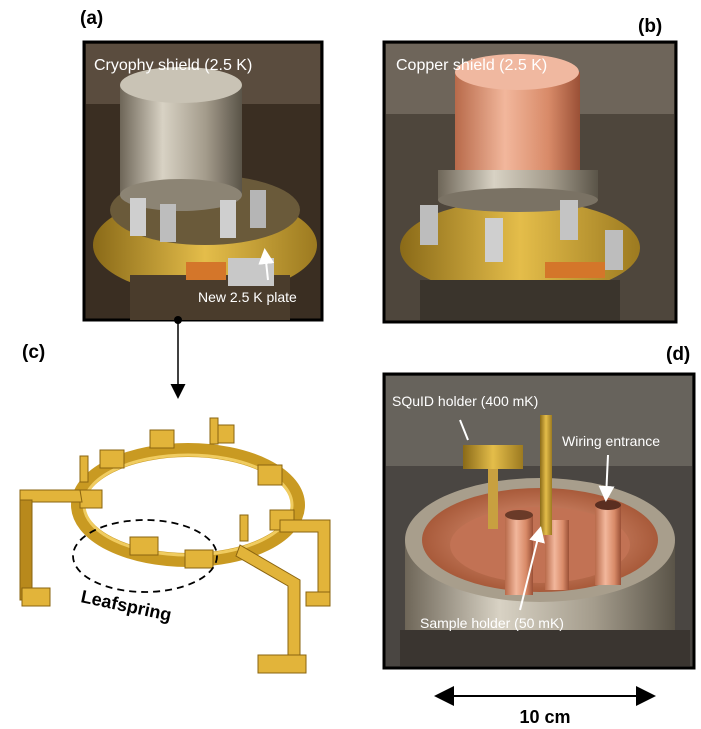 This screenshot has height=729, width=701. What do you see at coordinates (471, 65) in the screenshot?
I see `caption: Copper shield (2.5 K)` at bounding box center [471, 65].